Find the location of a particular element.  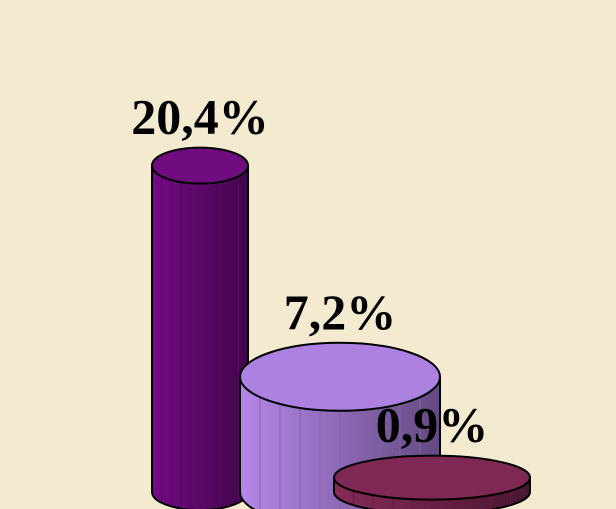

value-label: 7,2% is located at coordinates (340, 312).